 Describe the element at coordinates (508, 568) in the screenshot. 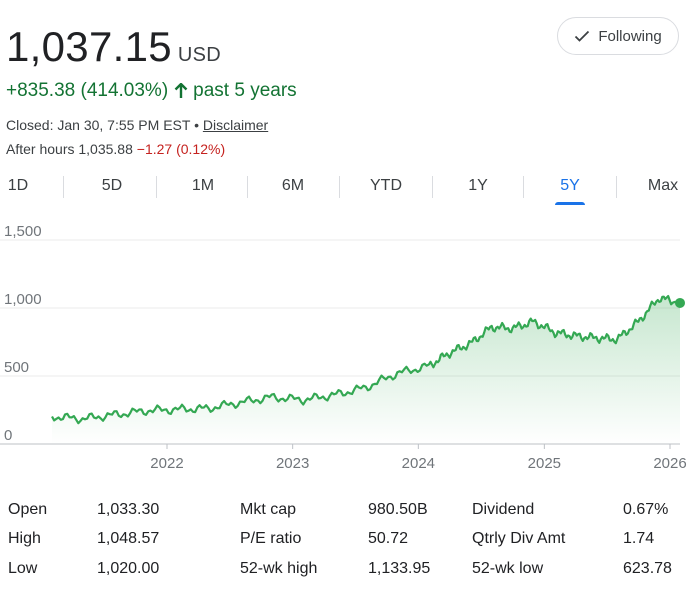

I see `stat-label: 52-wk low` at that location.